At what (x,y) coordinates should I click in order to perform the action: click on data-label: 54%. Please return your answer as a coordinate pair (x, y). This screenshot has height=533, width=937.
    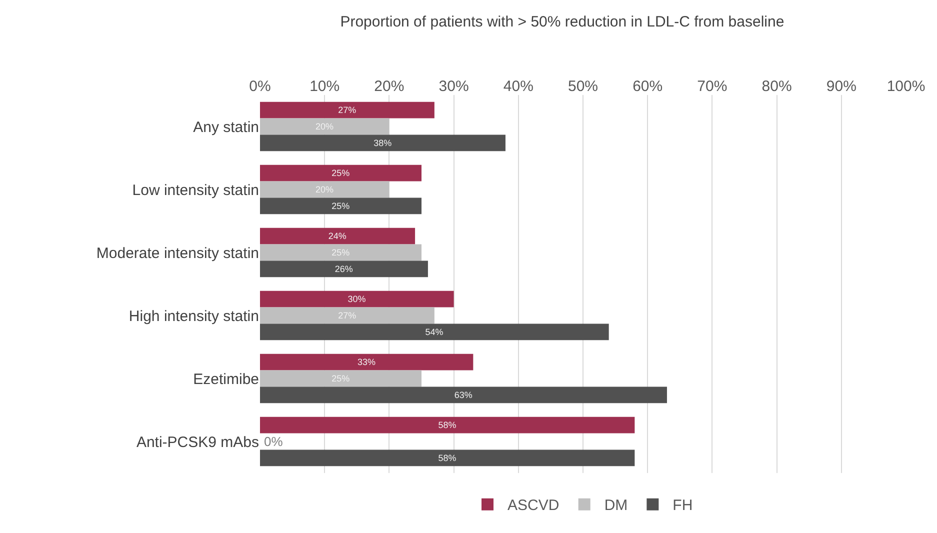
    Looking at the image, I should click on (434, 331).